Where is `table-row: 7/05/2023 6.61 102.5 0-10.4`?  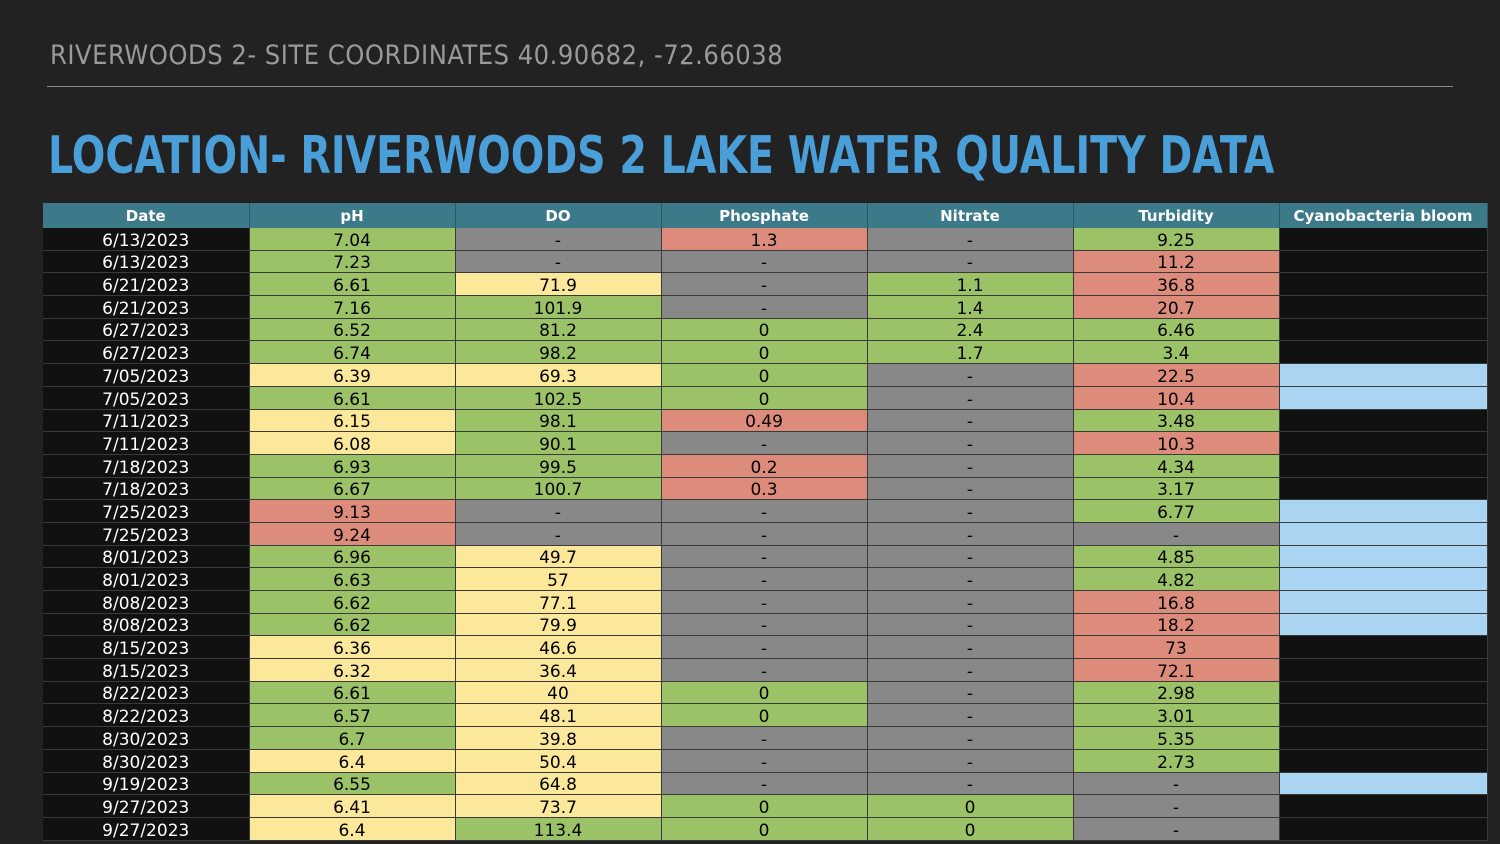
table-row: 7/05/2023 6.61 102.5 0-10.4 is located at coordinates (765, 398).